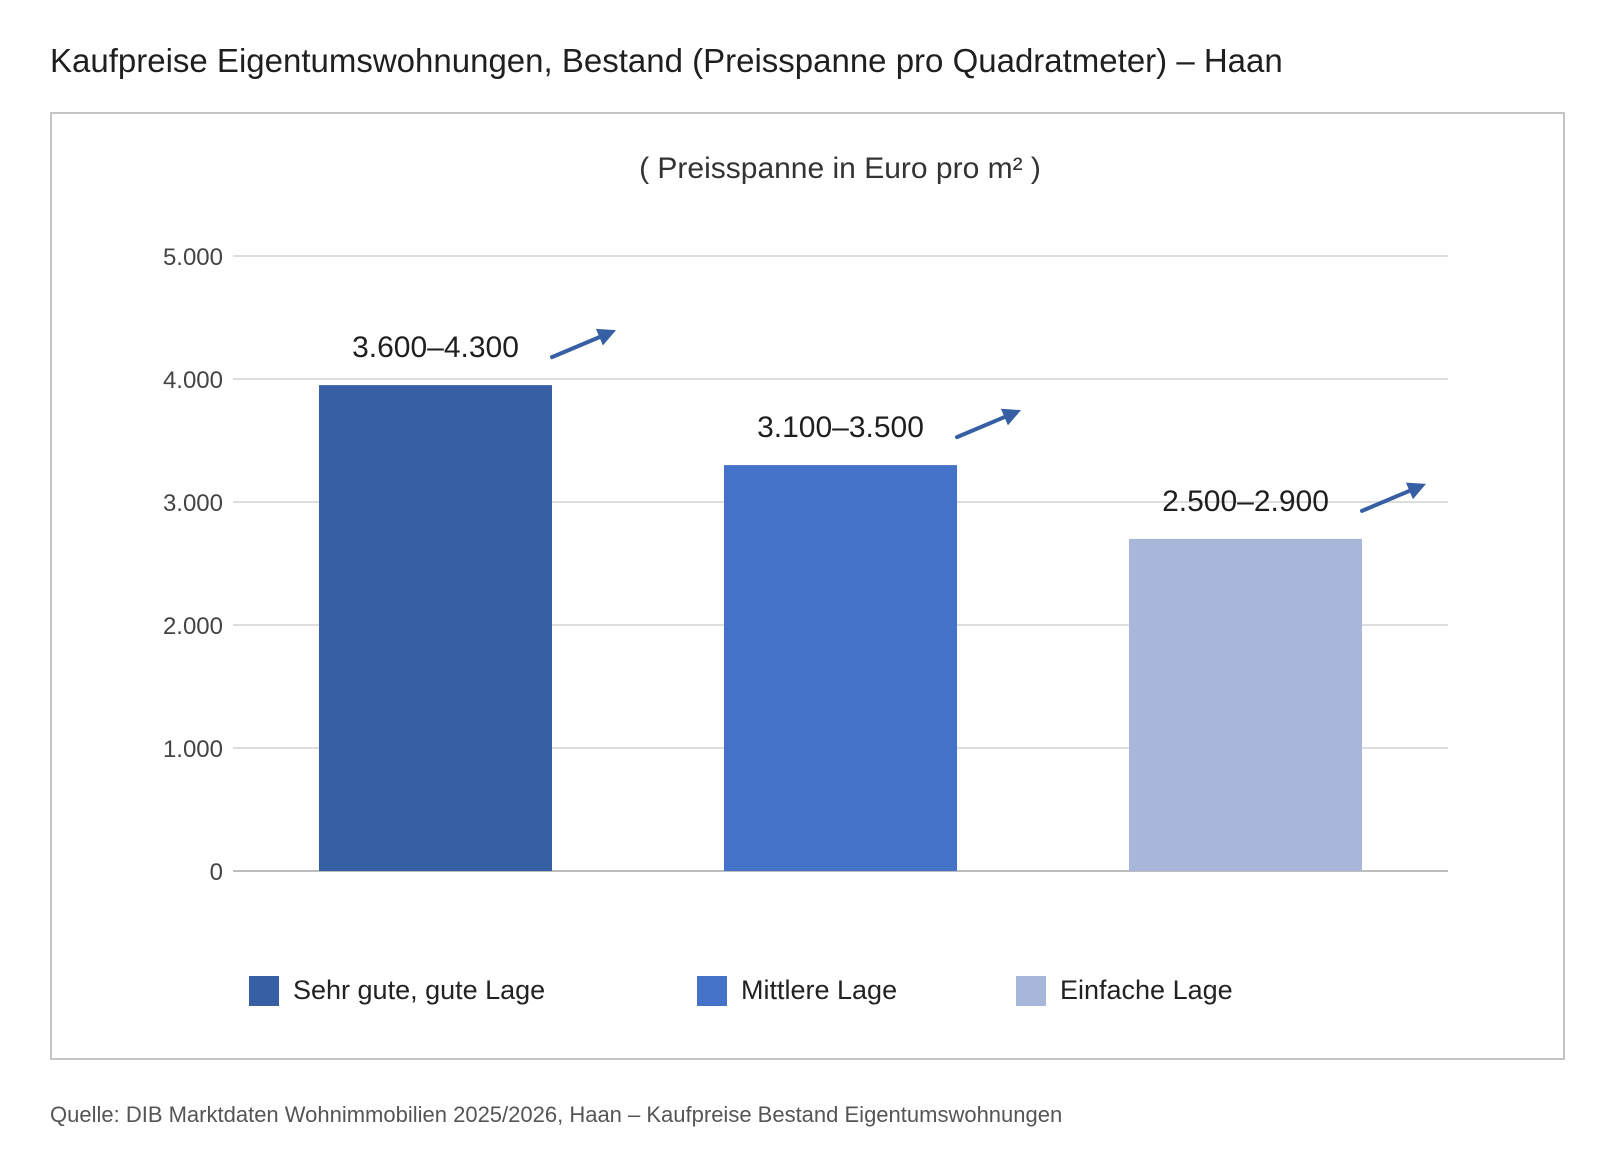 This screenshot has height=1174, width=1605. I want to click on trend-arrows, so click(988, 420).